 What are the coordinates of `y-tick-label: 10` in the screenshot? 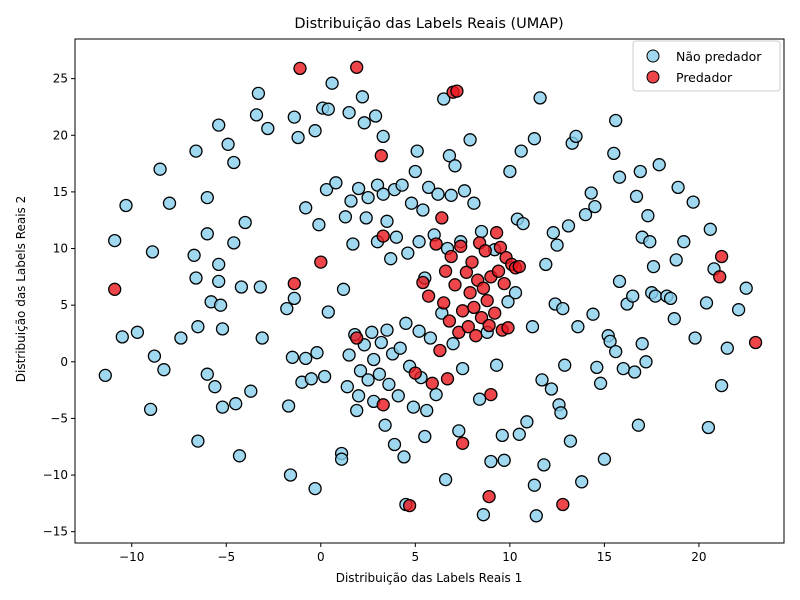 It's located at (60, 249).